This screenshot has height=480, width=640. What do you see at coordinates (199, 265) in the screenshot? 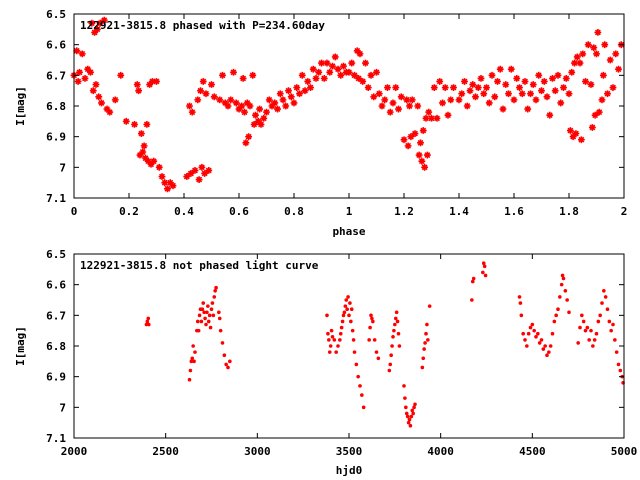
I see `unphased-chart-title: 122921-3815.8 not phased light curve` at bounding box center [199, 265].